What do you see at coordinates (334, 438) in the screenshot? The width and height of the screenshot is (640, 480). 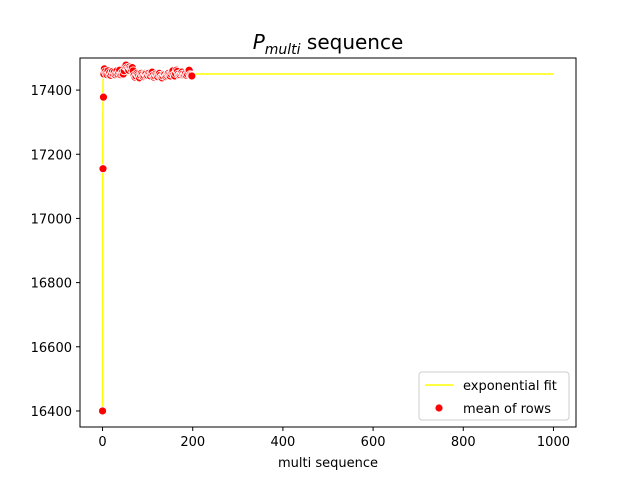 I see `x-axis: 0 200 400 600 800 1000` at bounding box center [334, 438].